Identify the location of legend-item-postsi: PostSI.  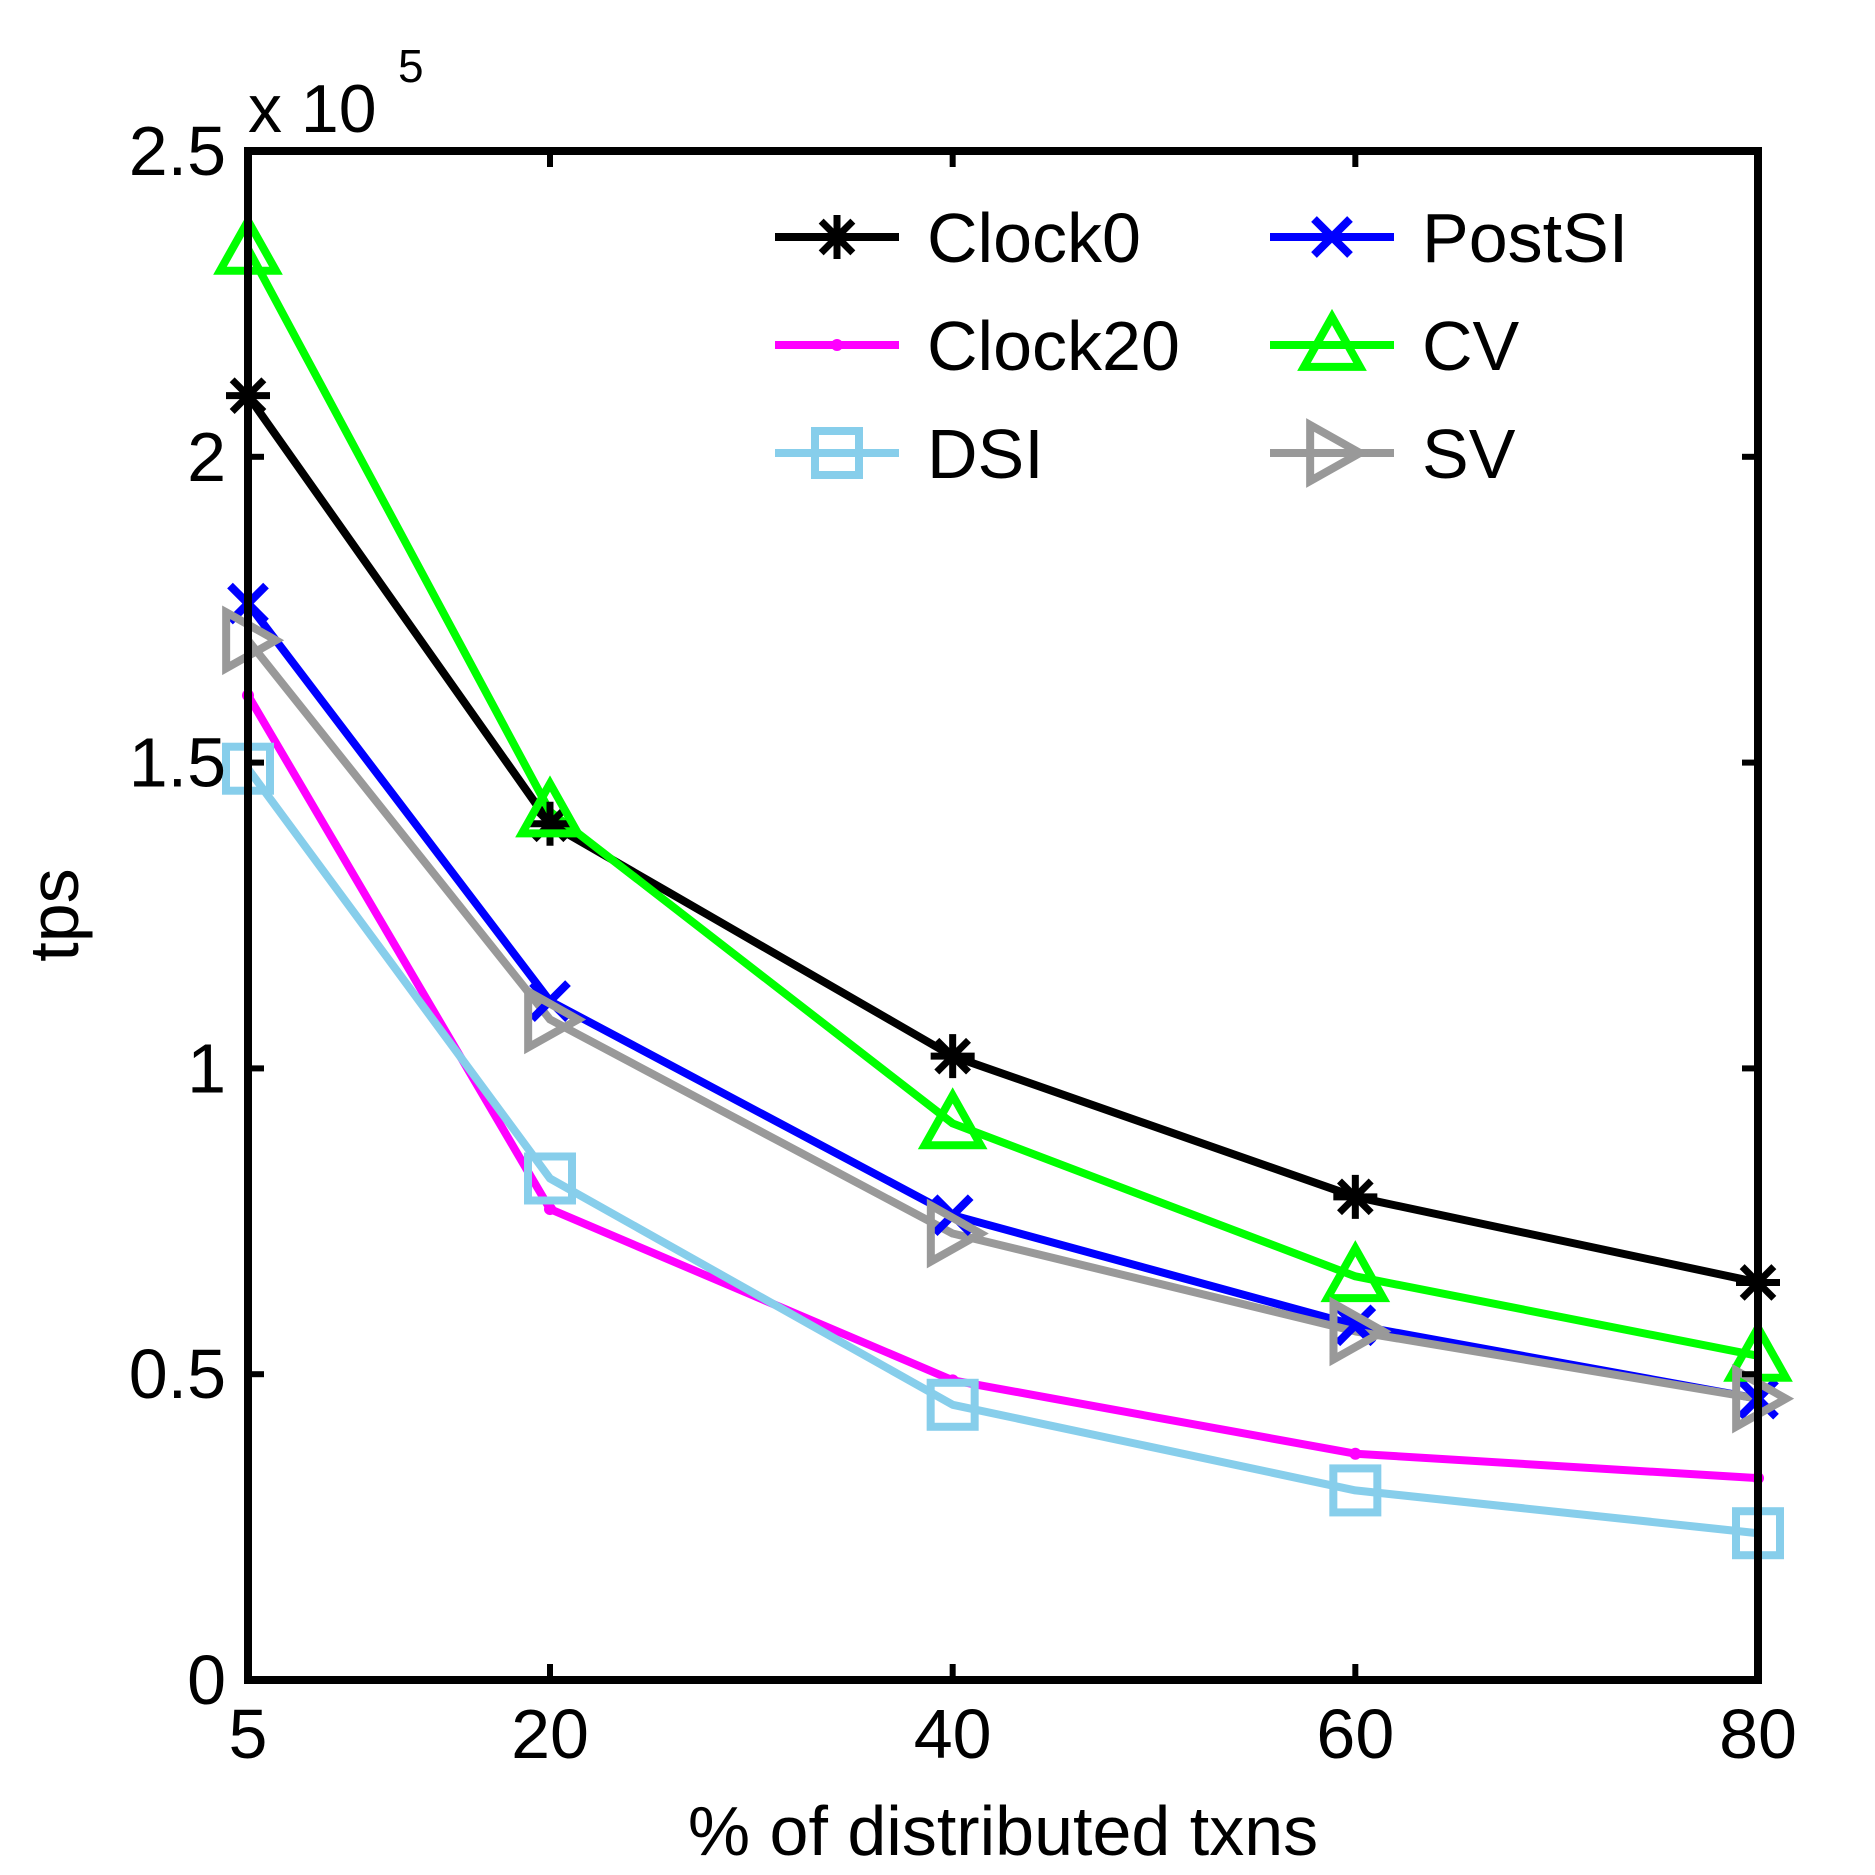
(1449, 238).